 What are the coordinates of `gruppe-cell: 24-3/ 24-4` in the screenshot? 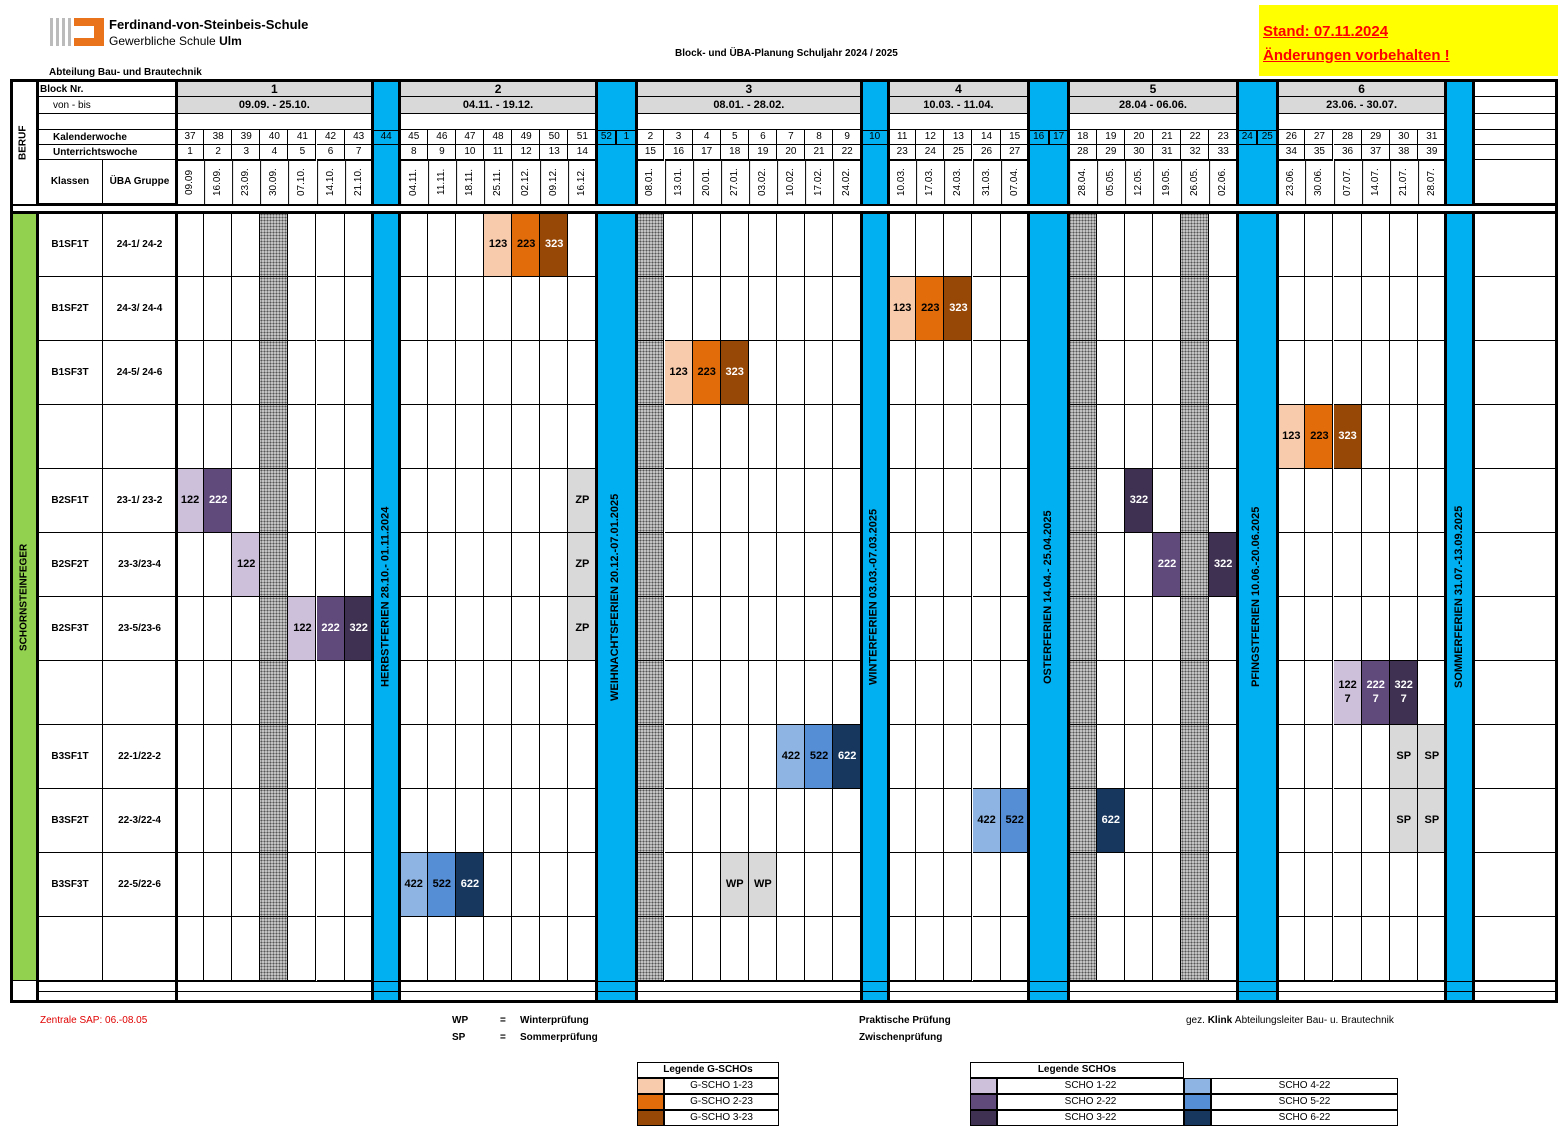 It's located at (139, 309).